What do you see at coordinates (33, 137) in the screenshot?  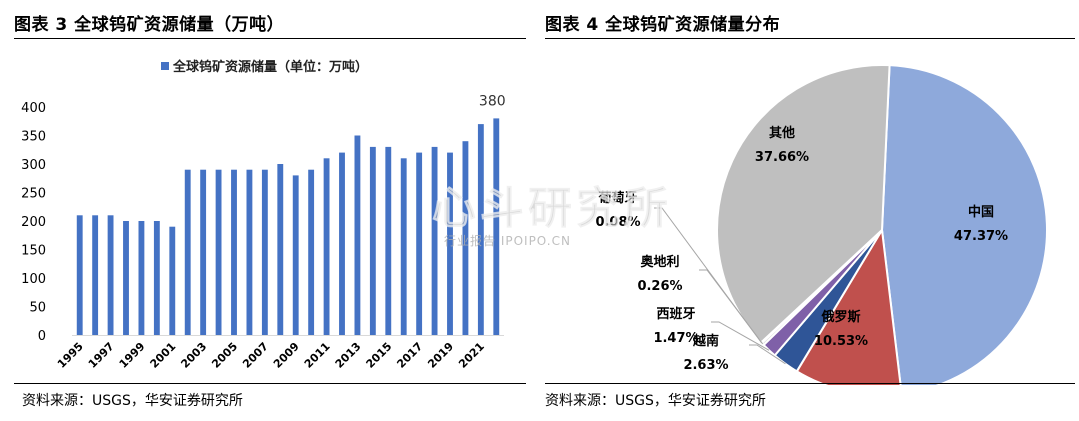 I see `y-tick-label: 350` at bounding box center [33, 137].